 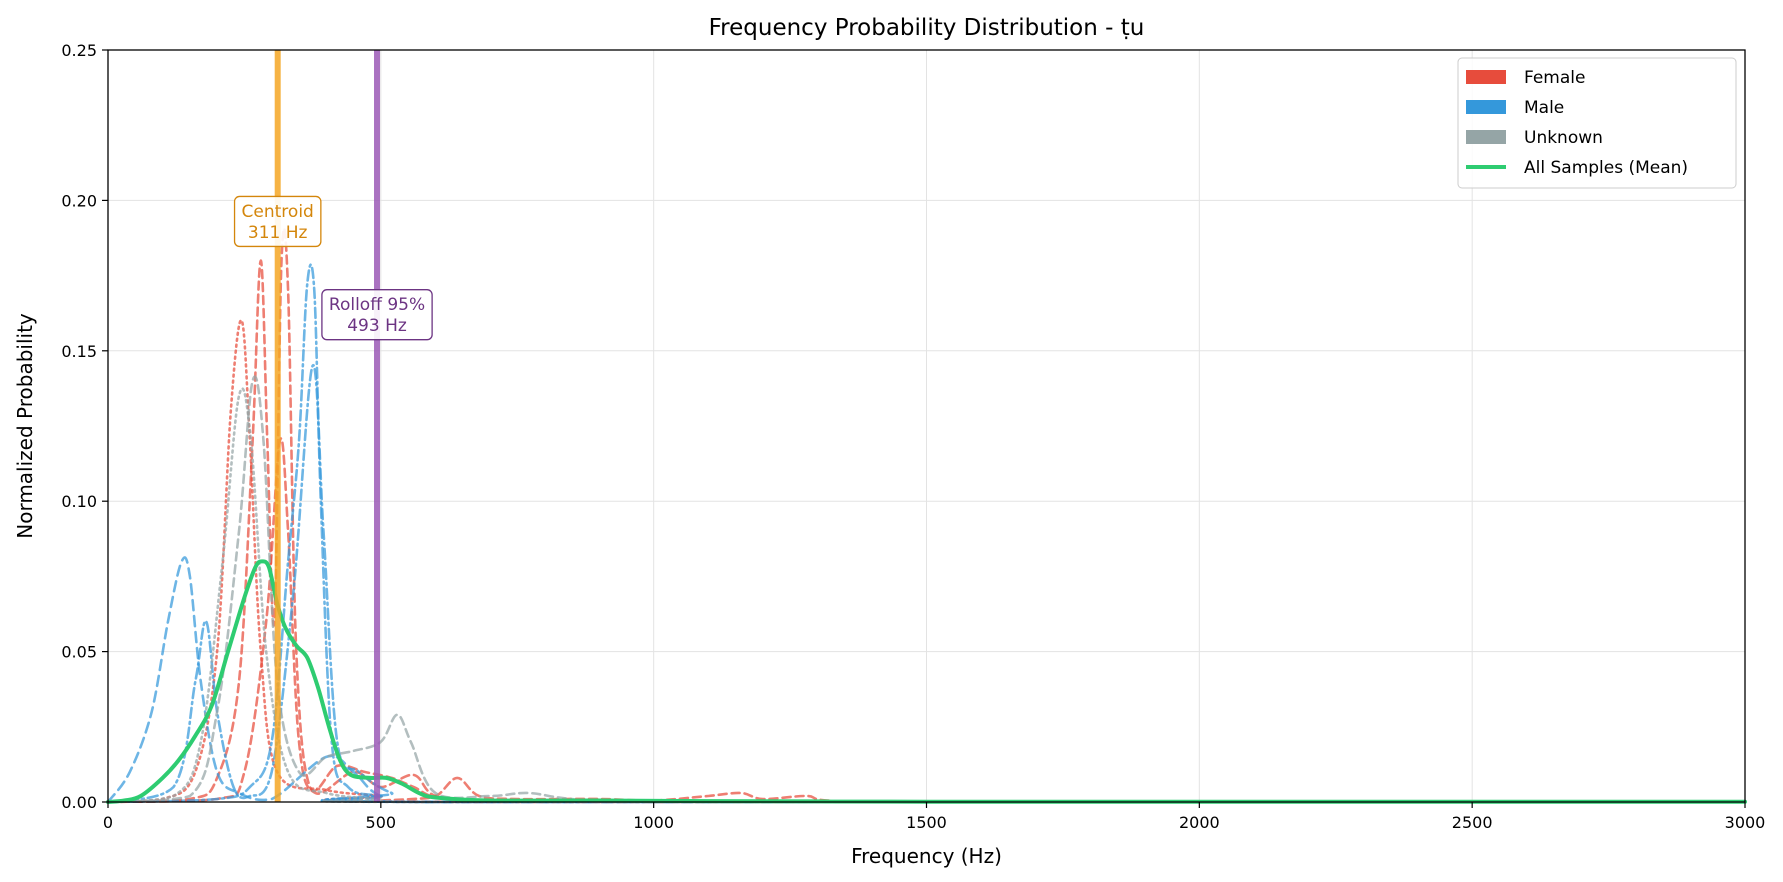 What do you see at coordinates (927, 28) in the screenshot?
I see `chart-title: Frequency Probability Distribution - ṭu` at bounding box center [927, 28].